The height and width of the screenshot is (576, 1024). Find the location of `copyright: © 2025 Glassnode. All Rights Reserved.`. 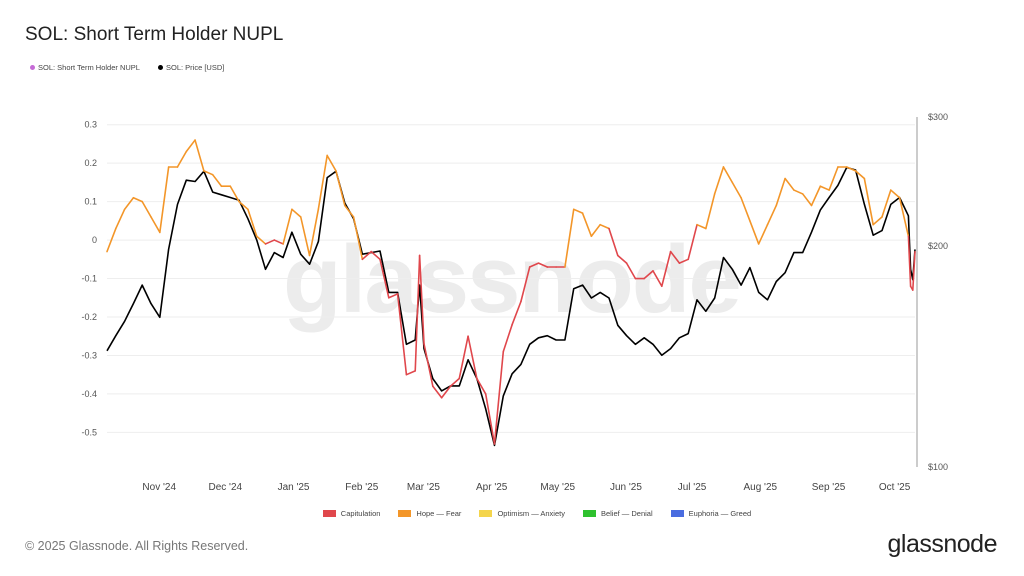

copyright: © 2025 Glassnode. All Rights Reserved. is located at coordinates (137, 546).